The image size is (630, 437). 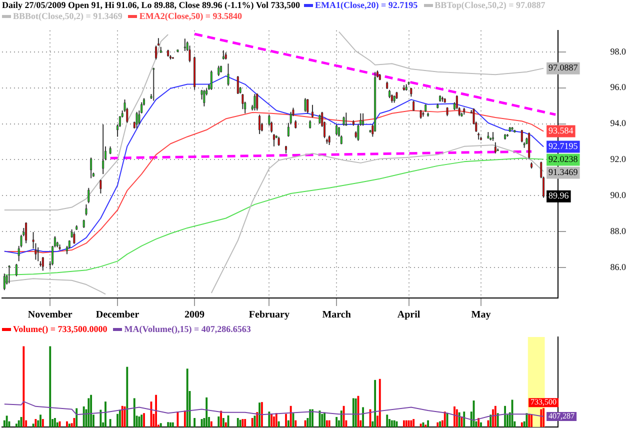 I want to click on legend-label: BBTop(Close,50,2) = 97.0887, so click(x=490, y=5).